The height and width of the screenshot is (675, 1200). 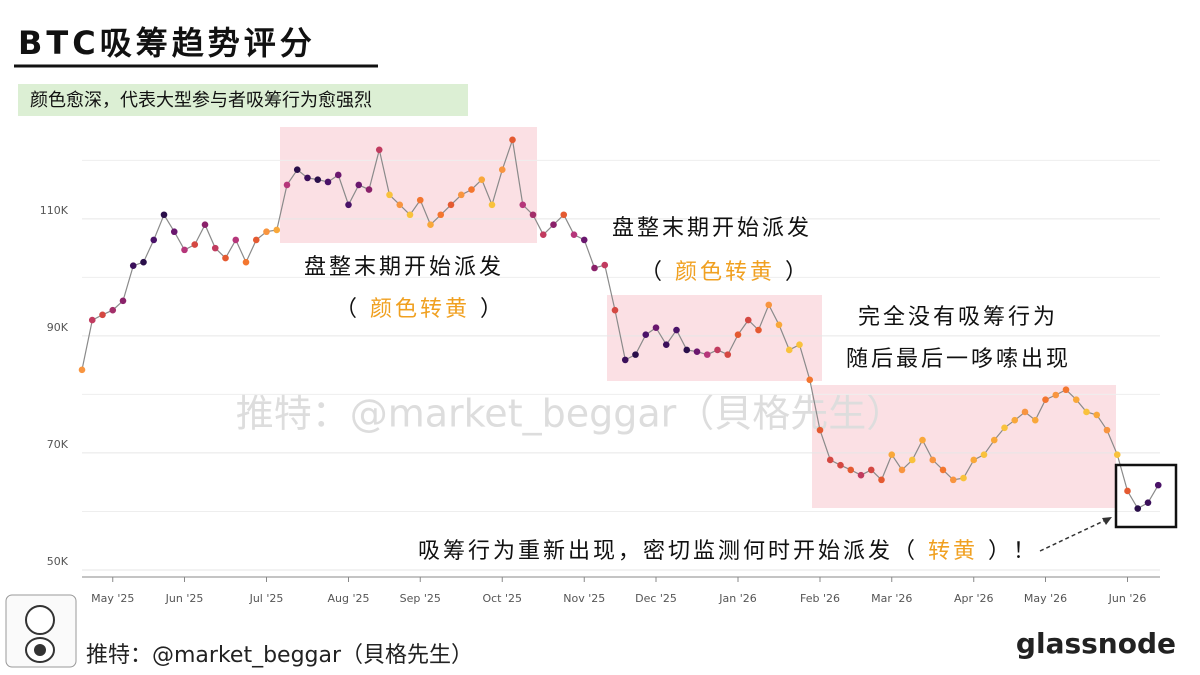 What do you see at coordinates (1075, 534) in the screenshot?
I see `arrow` at bounding box center [1075, 534].